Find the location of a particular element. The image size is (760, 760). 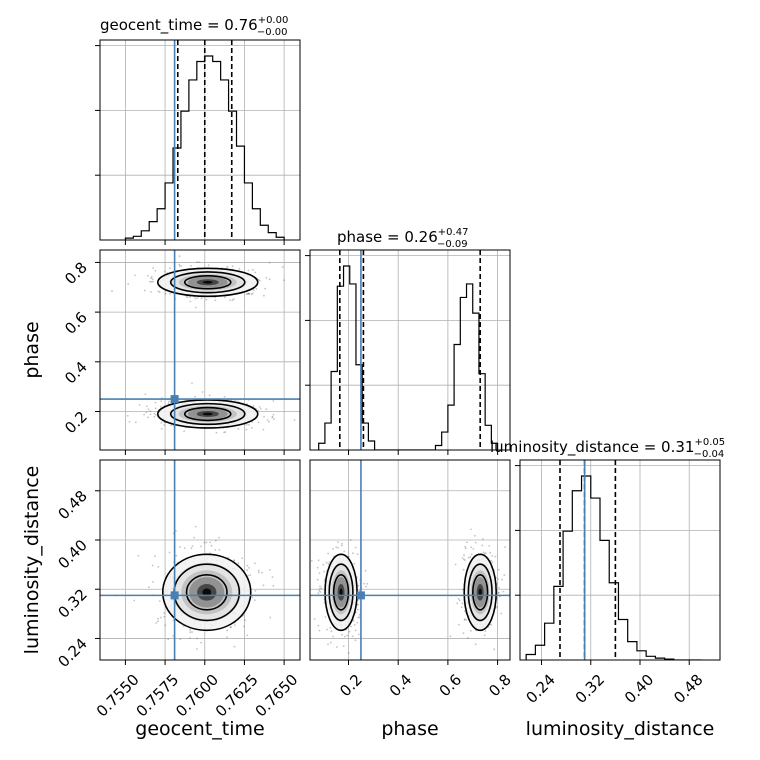

x-axis-label: phase is located at coordinates (409, 729).